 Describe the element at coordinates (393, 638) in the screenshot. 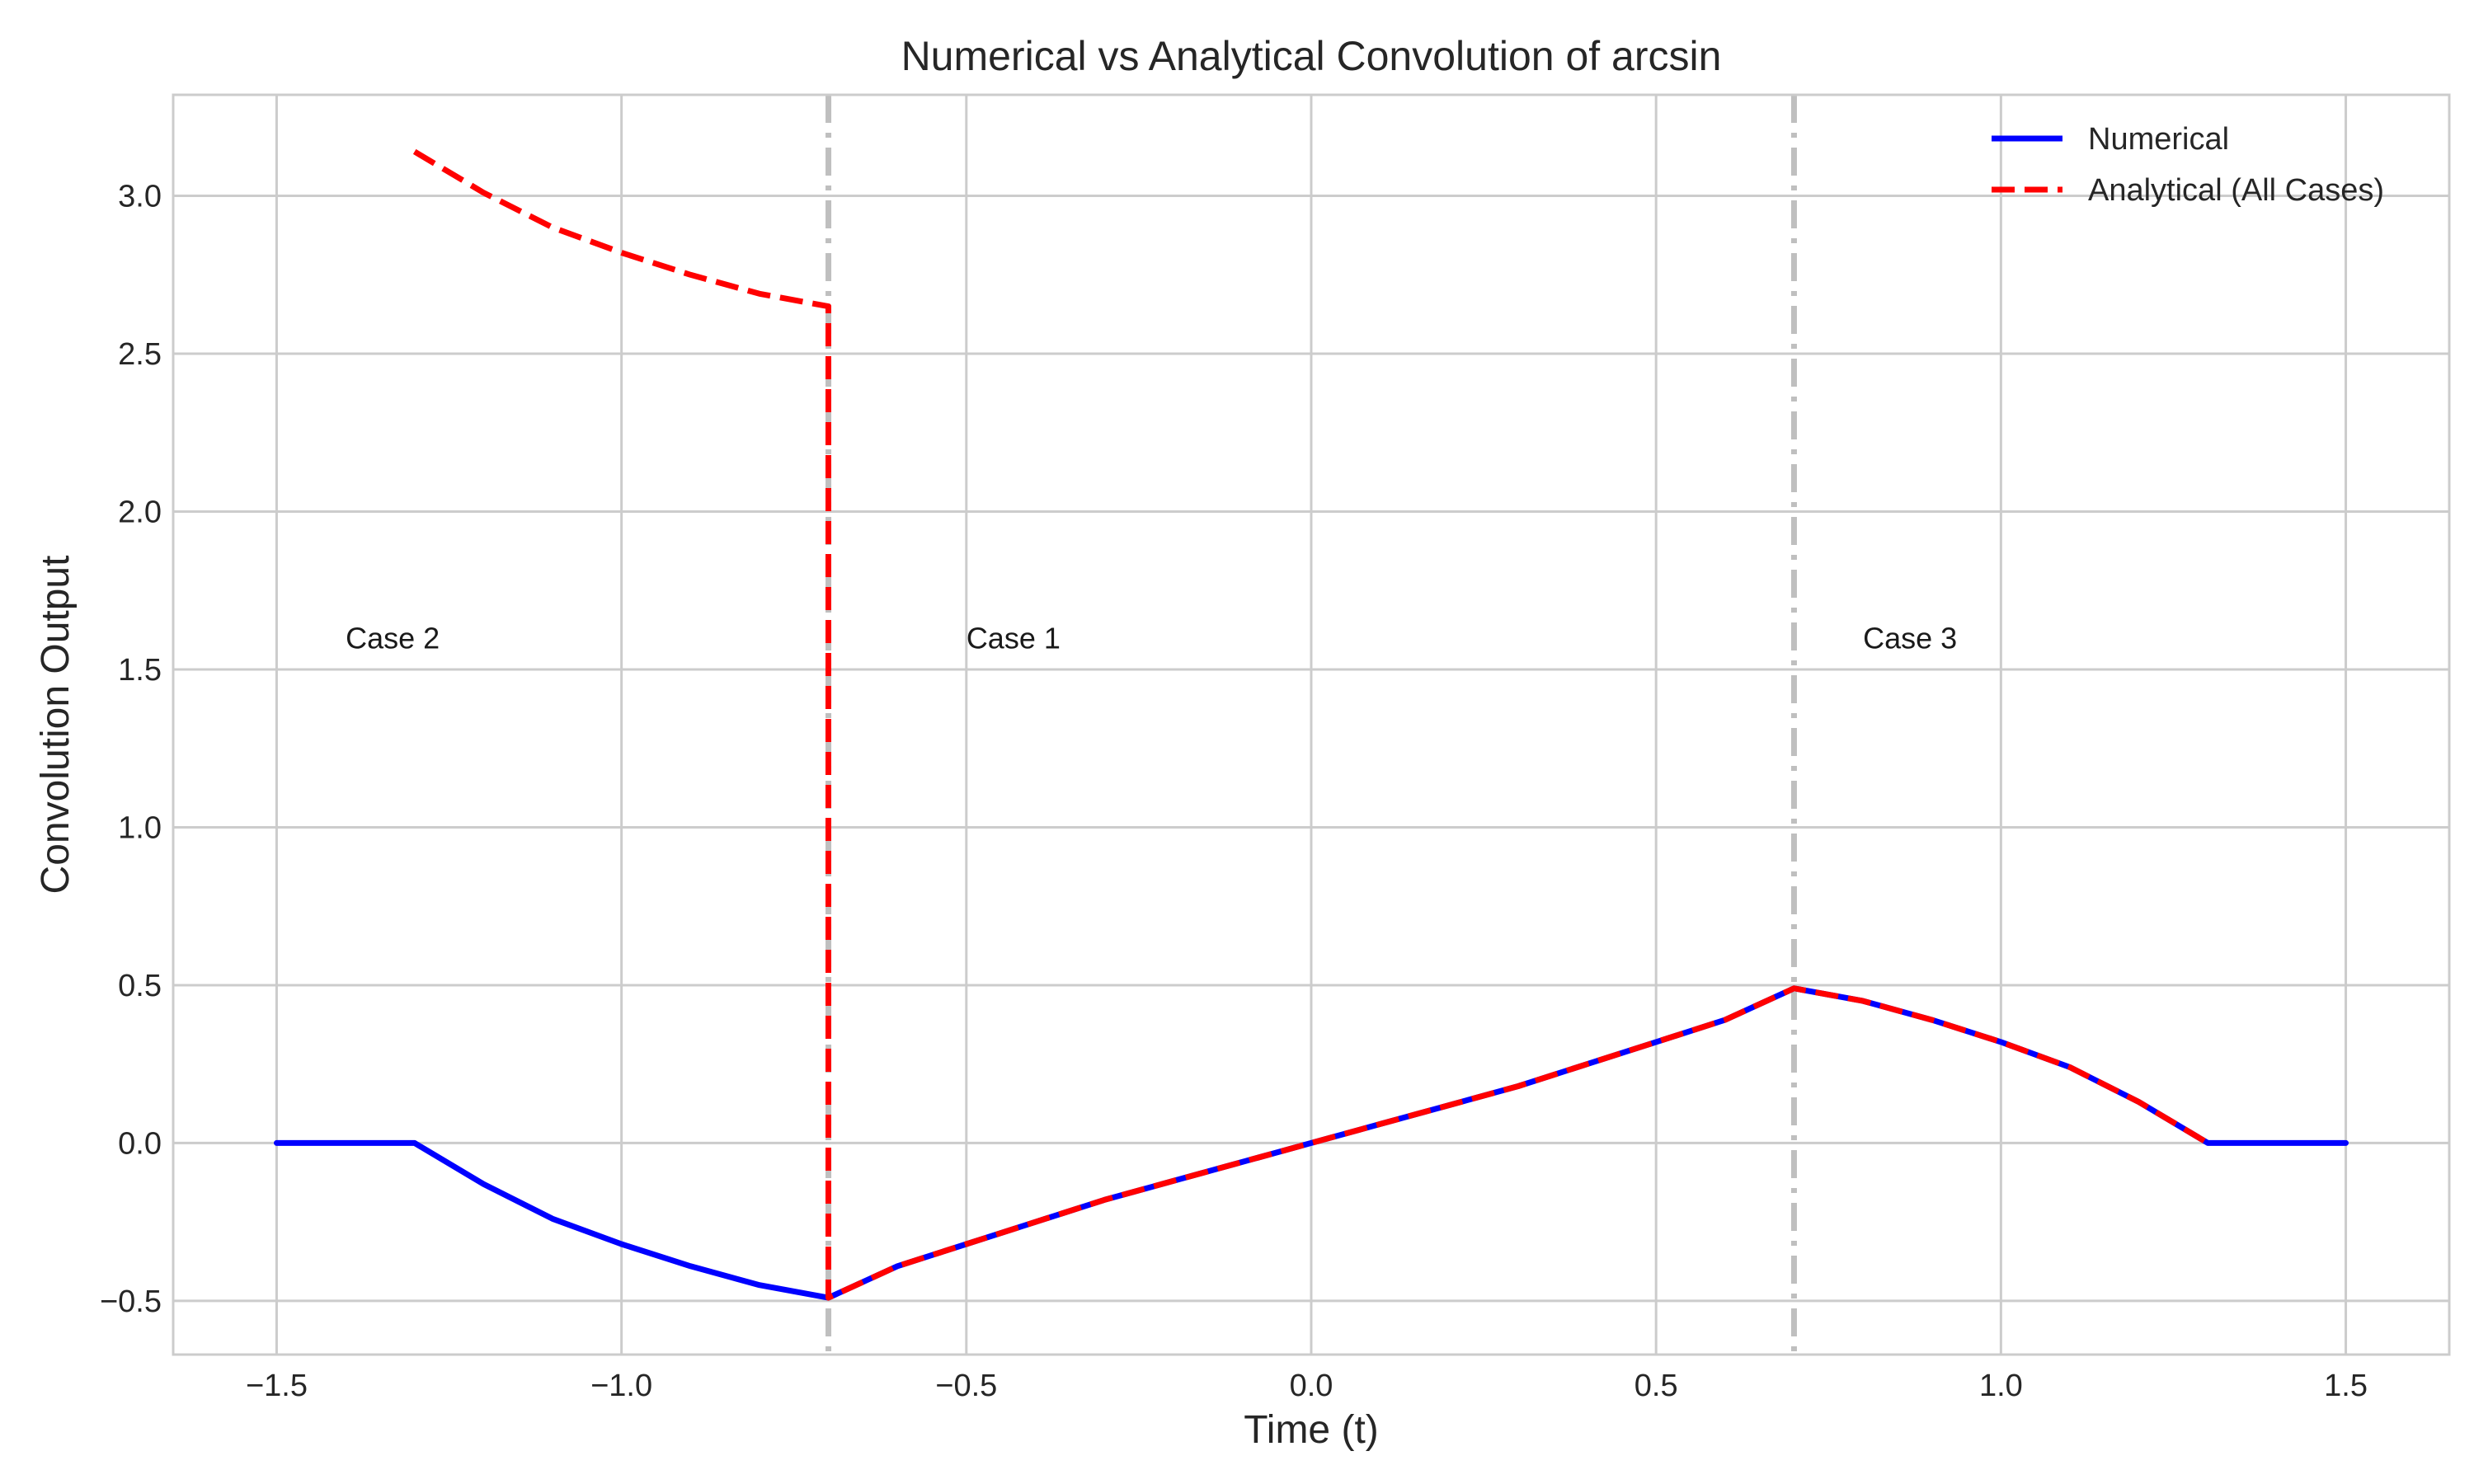

I see `case-annotation: Case 2` at that location.